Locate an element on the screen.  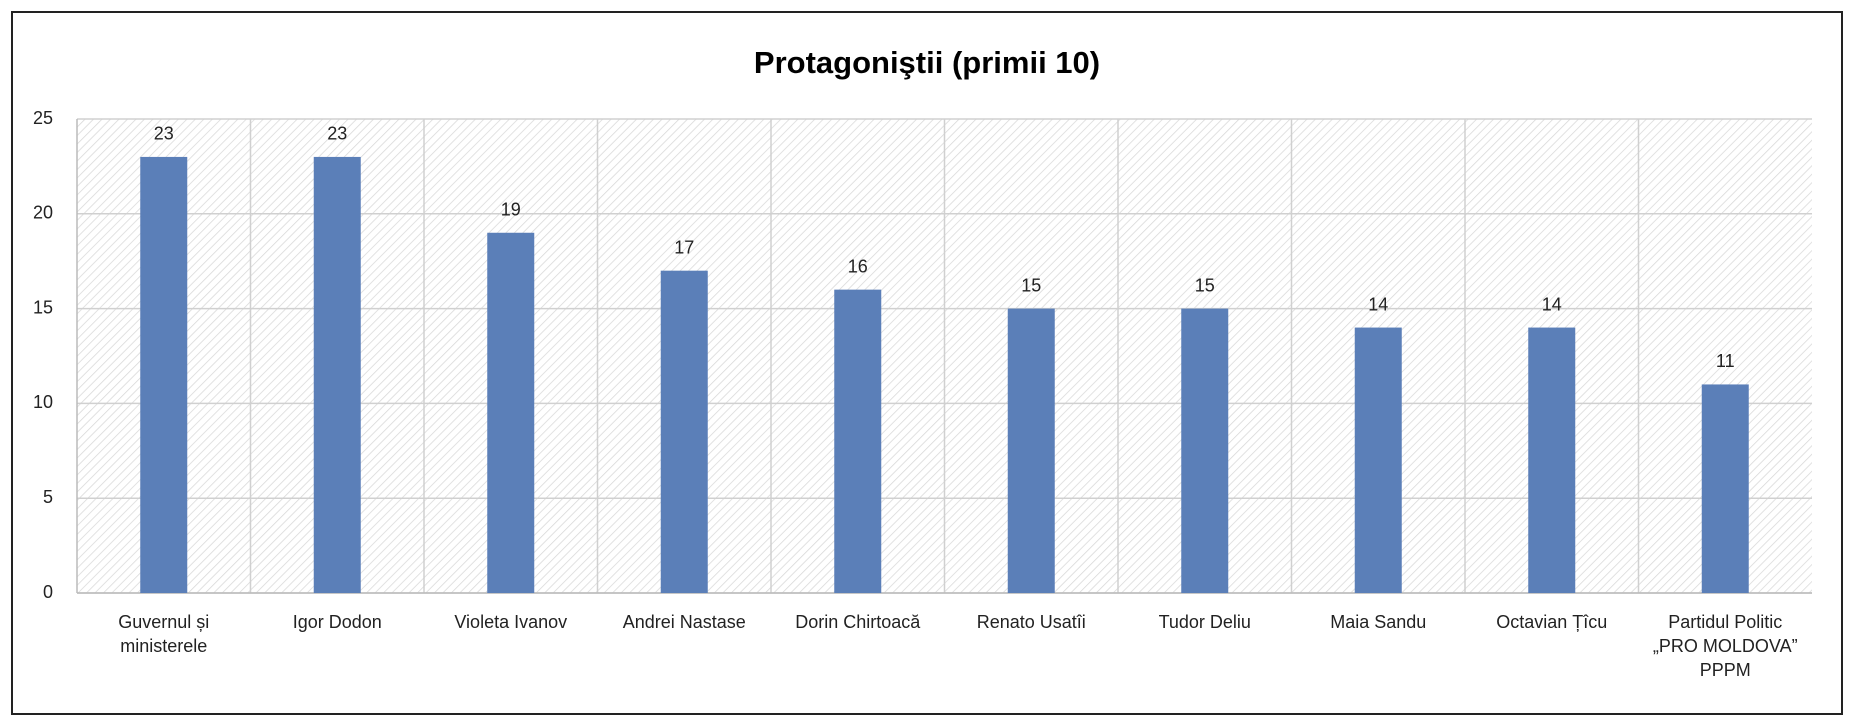
x-tick-label: Igor Dodon is located at coordinates (337, 622).